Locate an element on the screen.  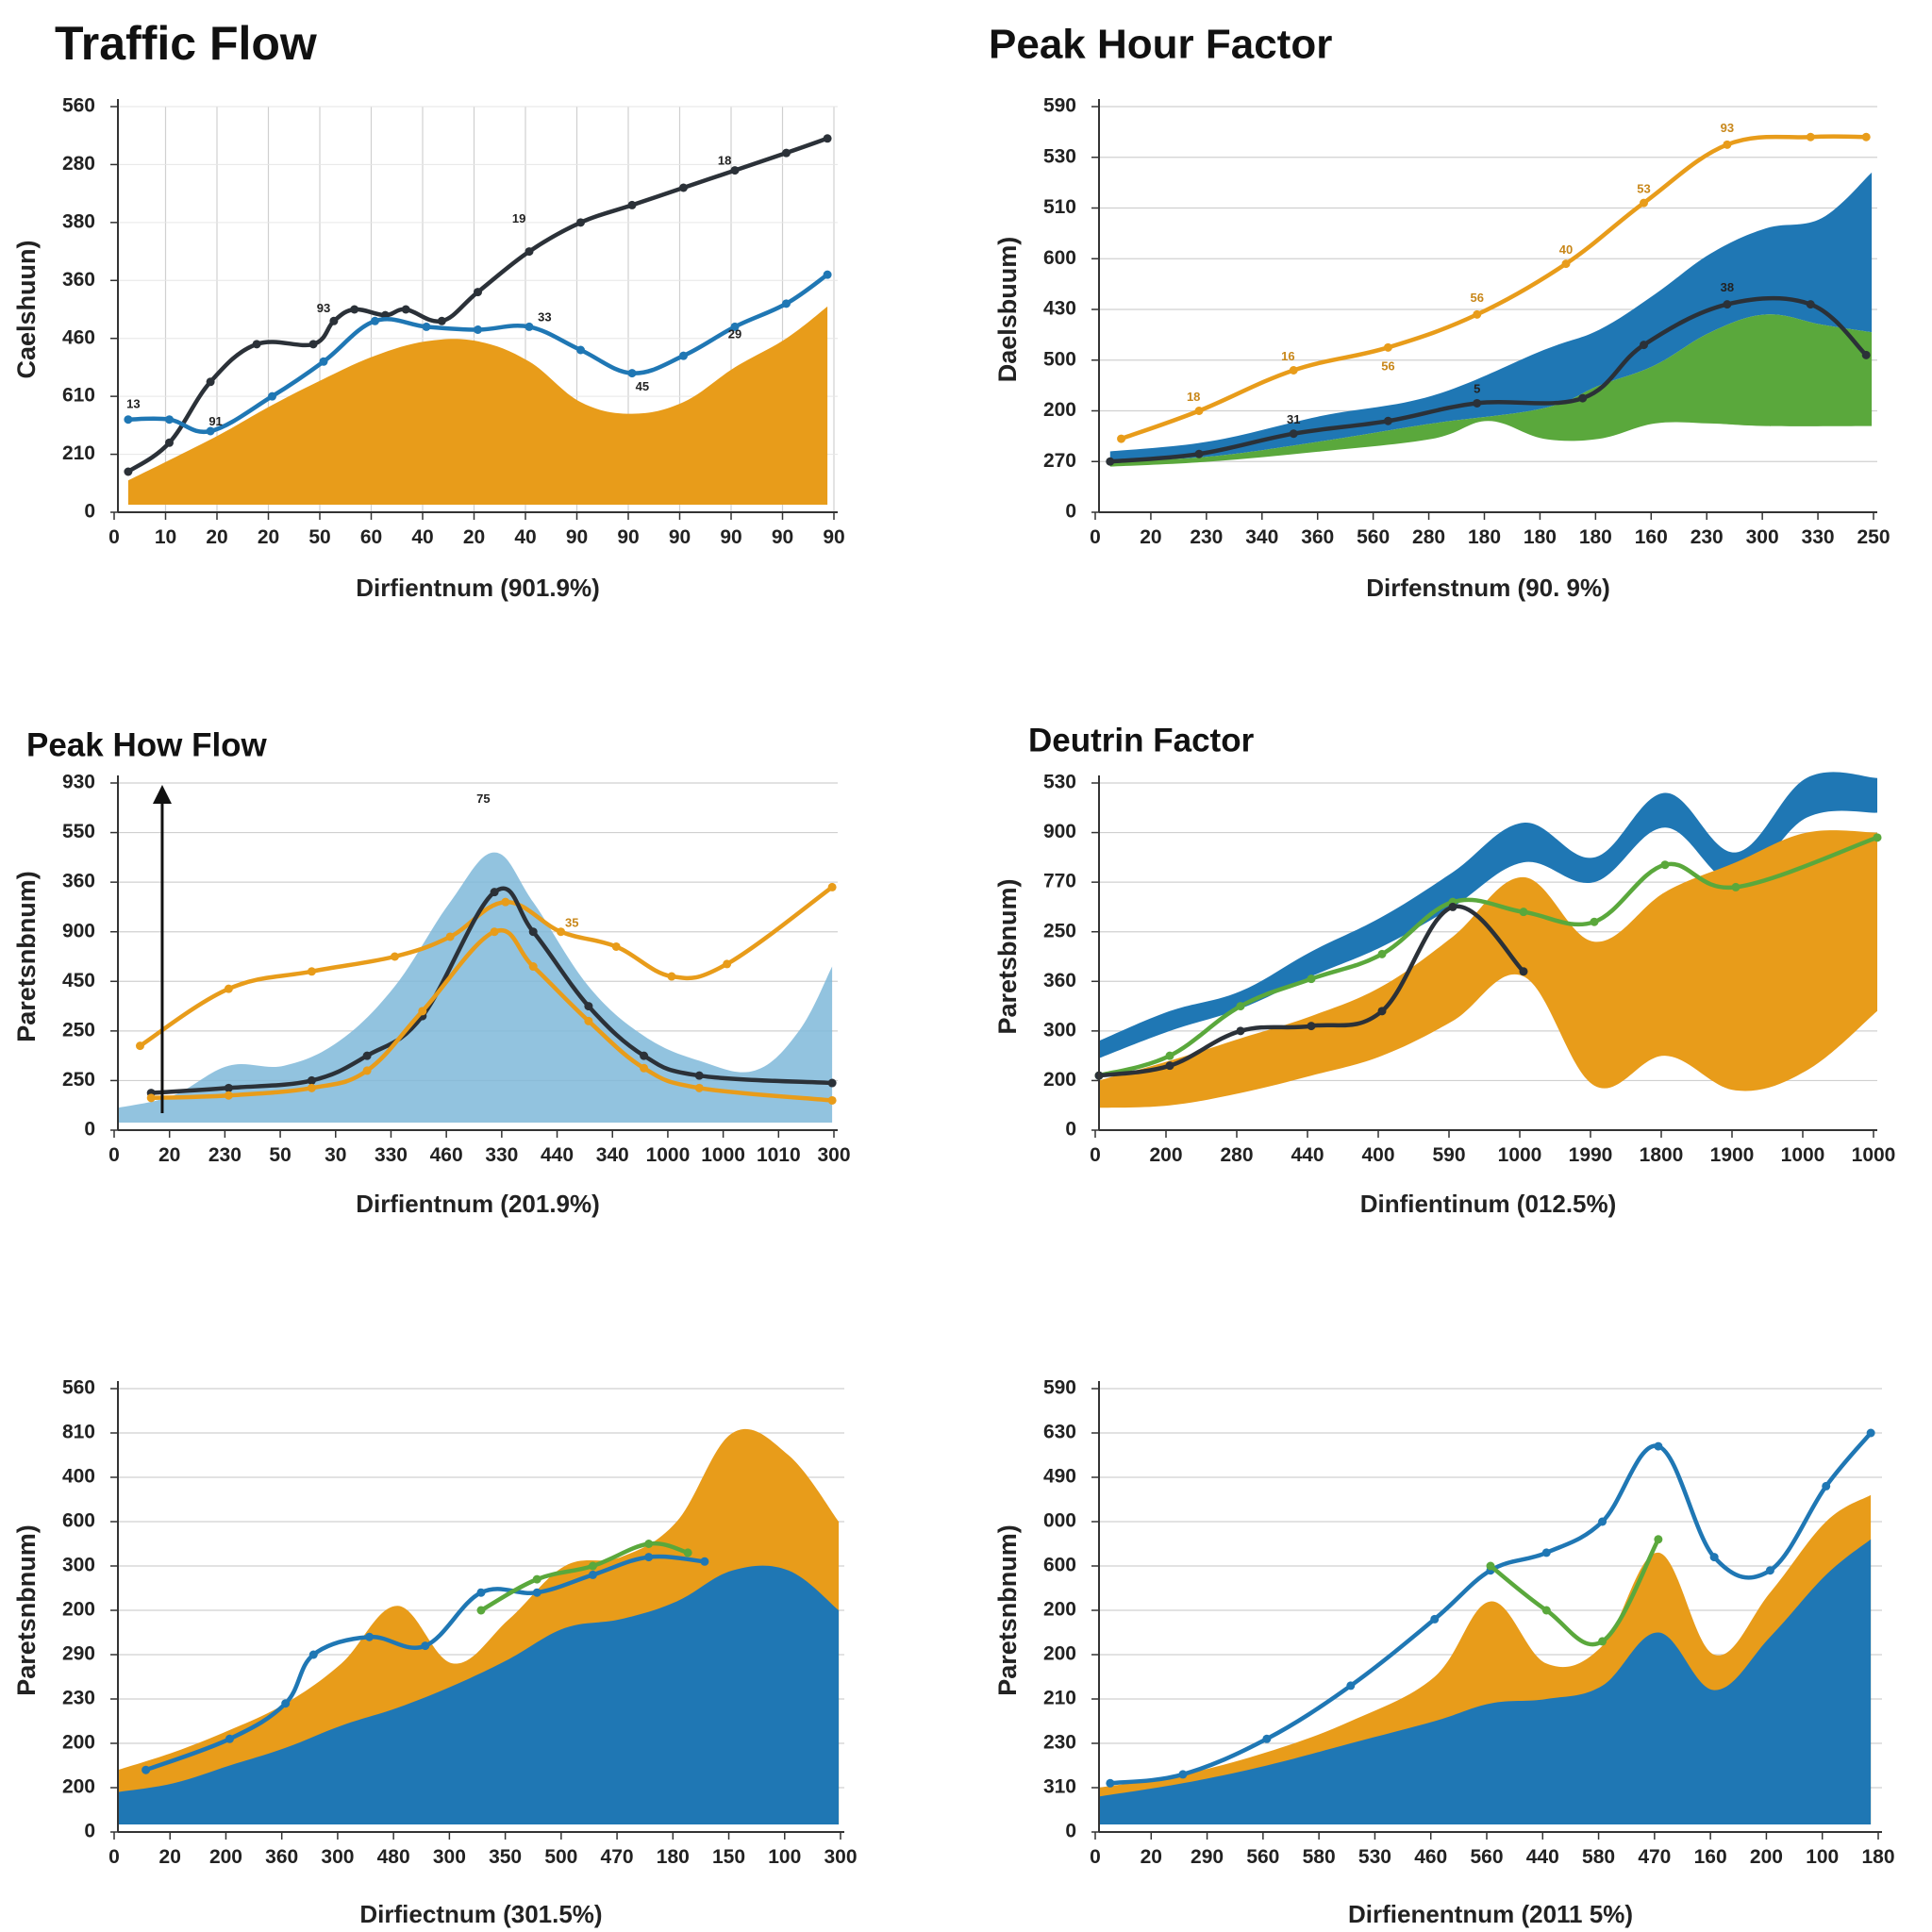
x-tick-label: 1000 is located at coordinates (1520, 1155).